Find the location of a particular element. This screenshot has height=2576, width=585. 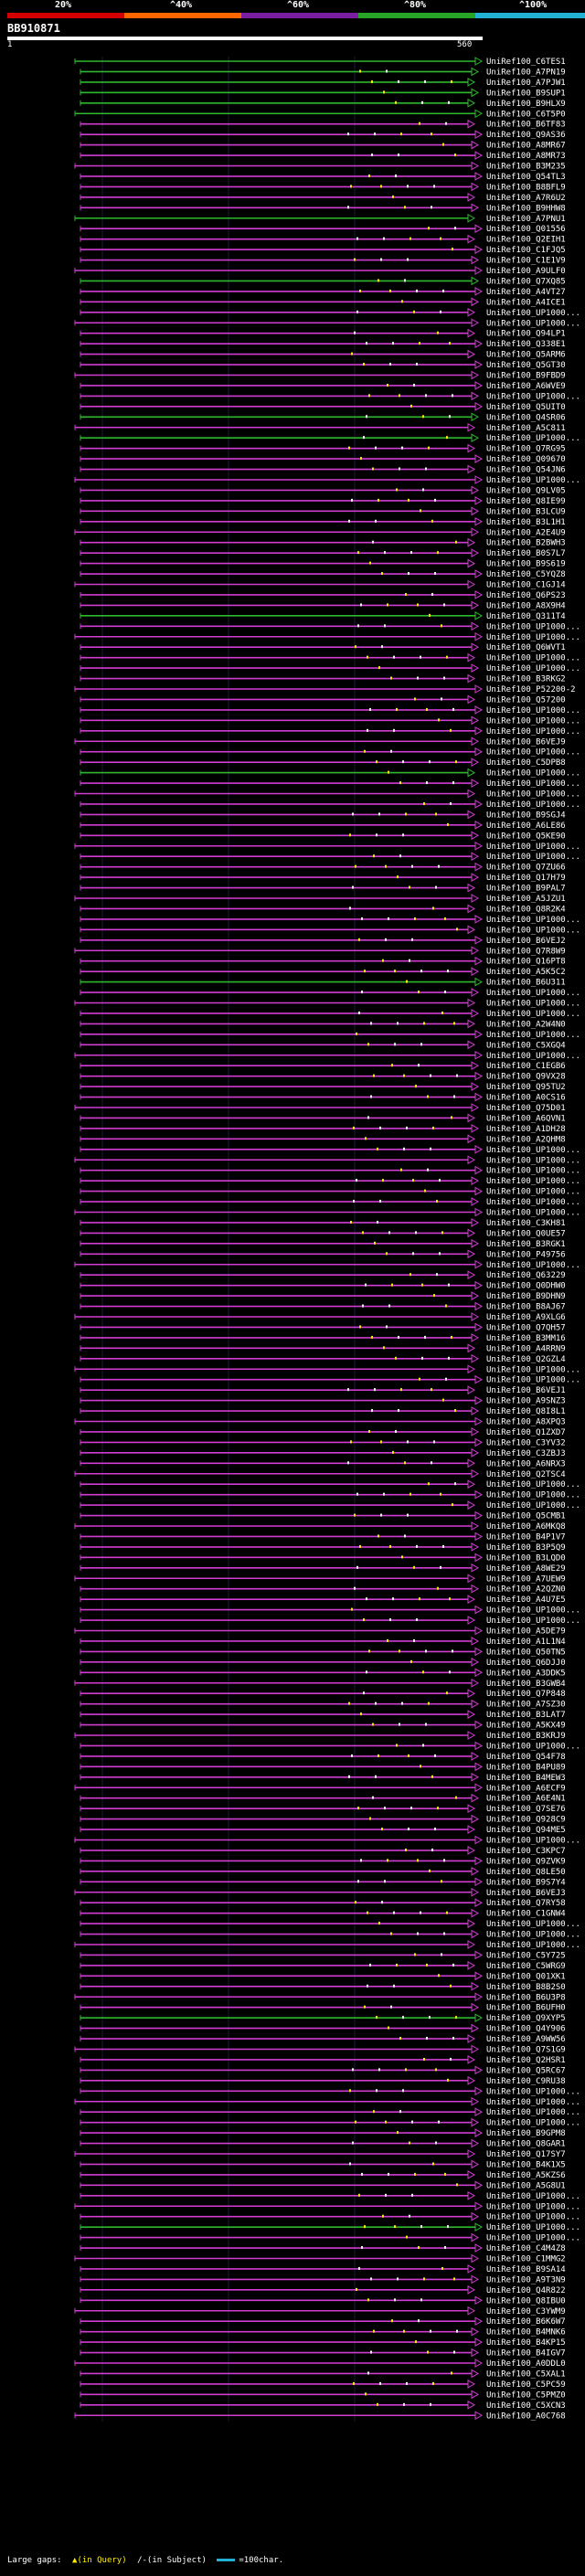

hit-label: UniRef100_B9SA14 is located at coordinates (526, 2269).